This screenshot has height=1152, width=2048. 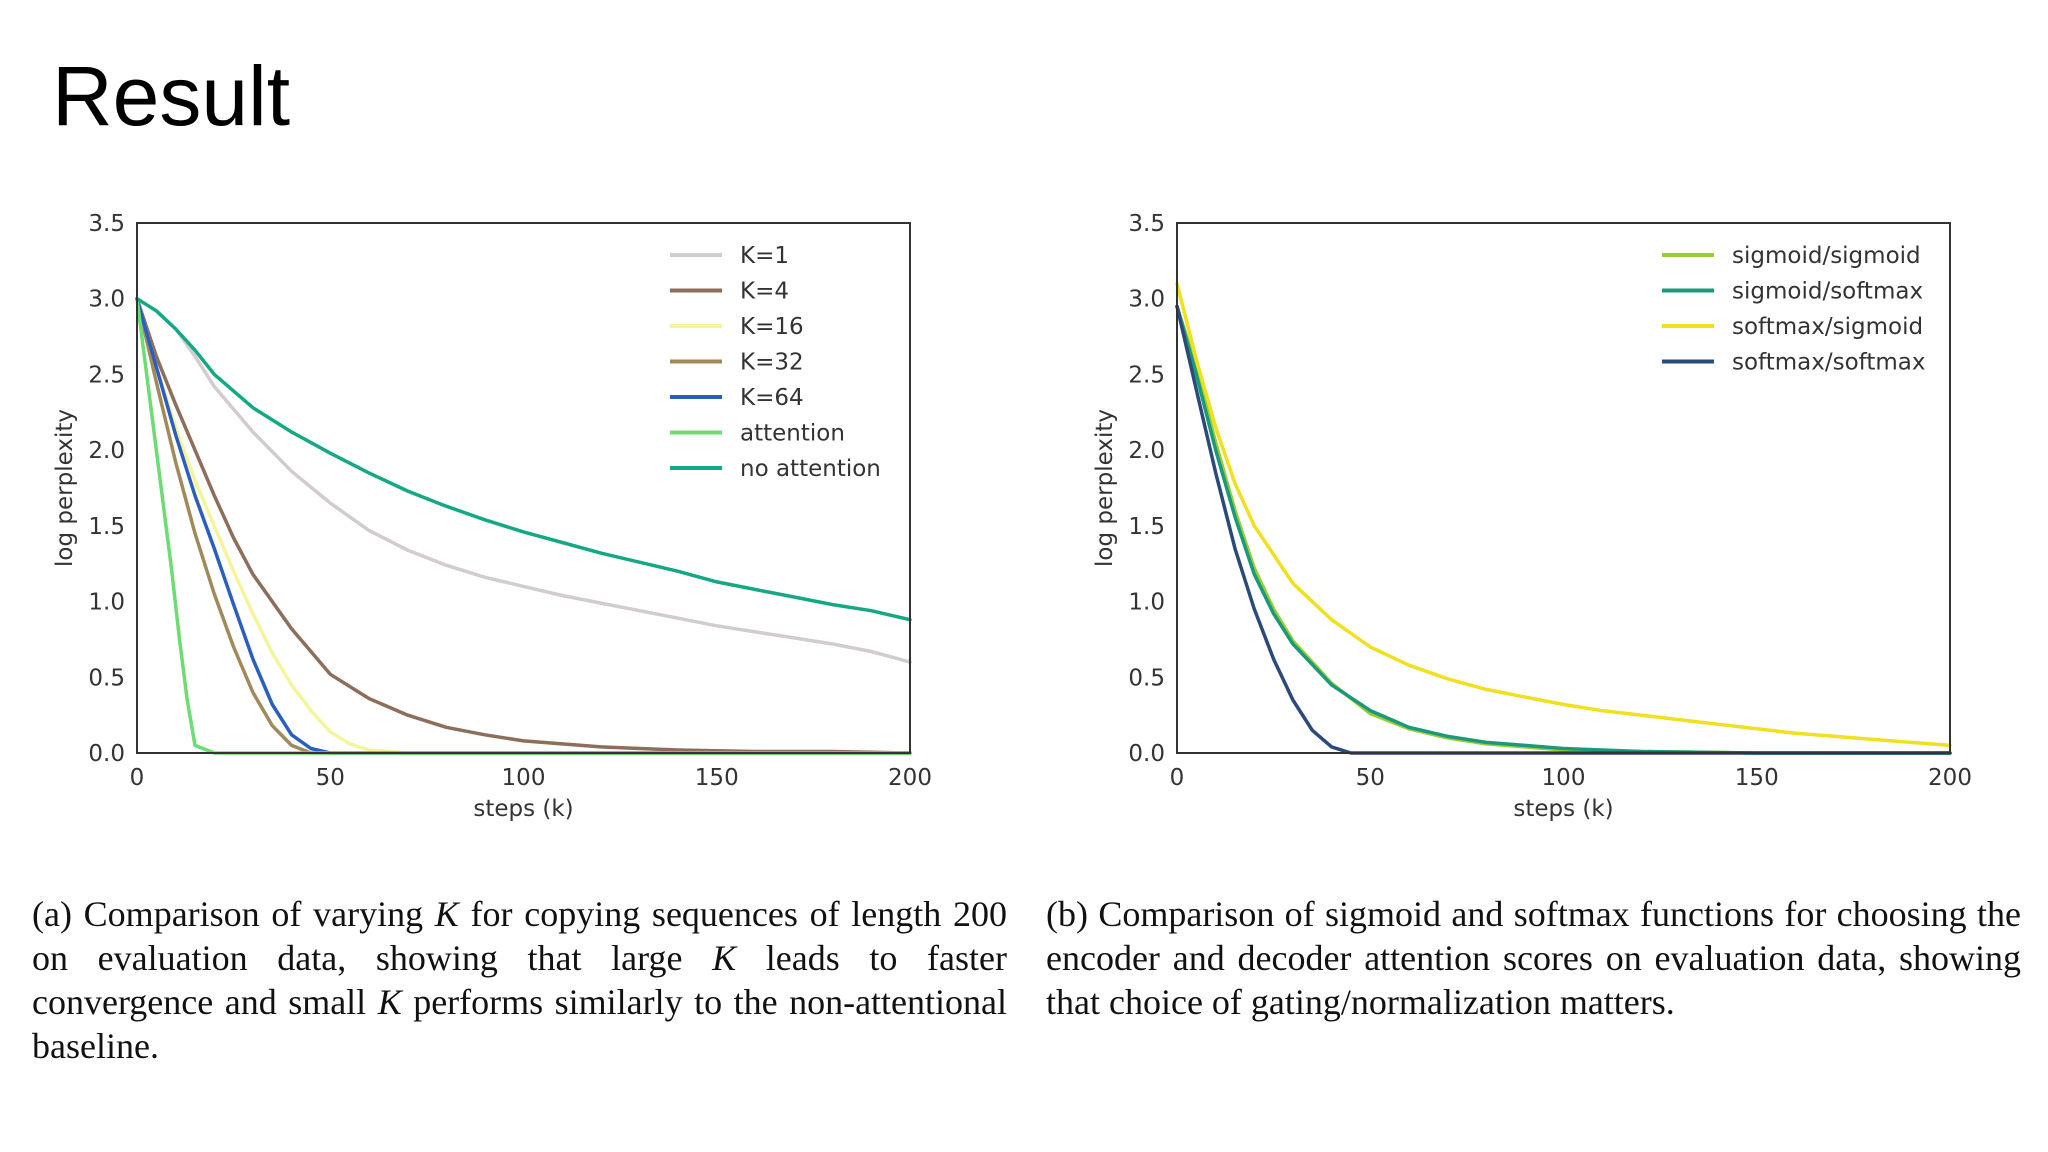 I want to click on x-tick-label-a-1: 50, so click(x=330, y=778).